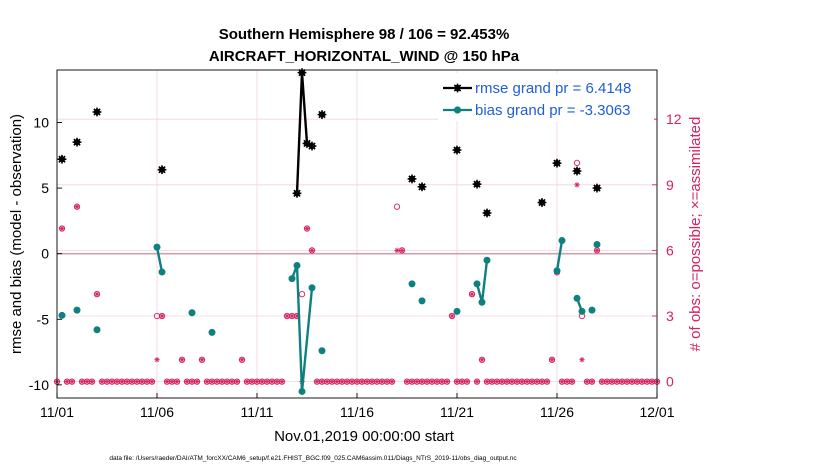 The height and width of the screenshot is (470, 830). What do you see at coordinates (364, 56) in the screenshot?
I see `chart-subtitle: AIRCRAFT_HORIZONTAL_WIND @ 150 hPa` at bounding box center [364, 56].